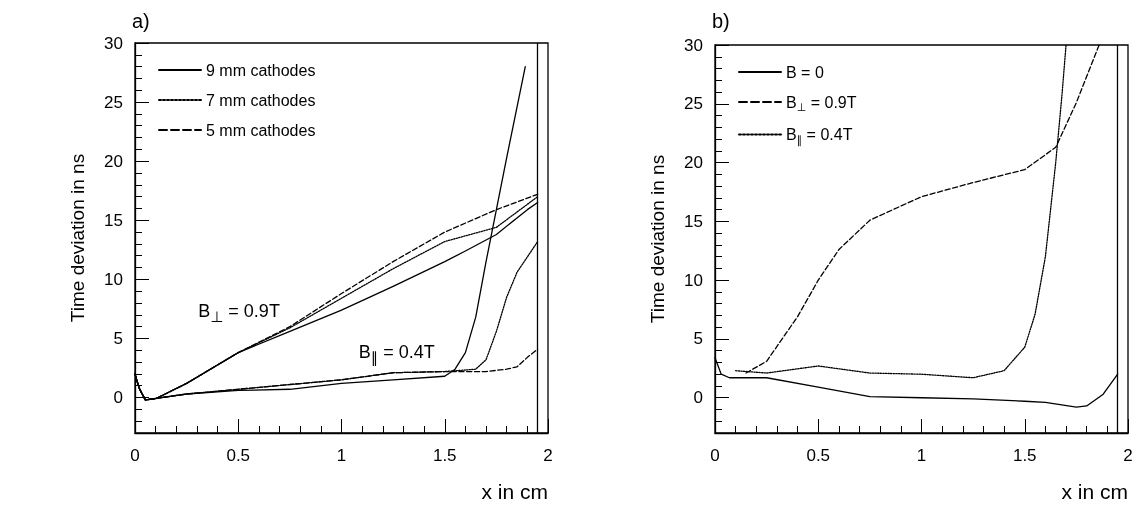  Describe the element at coordinates (396, 353) in the screenshot. I see `annotation: B$_{∥}$ = 0.4T` at that location.